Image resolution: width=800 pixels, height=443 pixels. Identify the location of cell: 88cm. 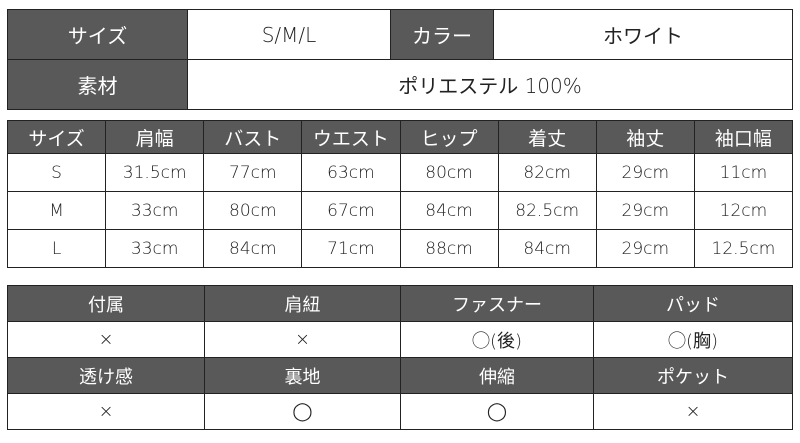
(449, 248).